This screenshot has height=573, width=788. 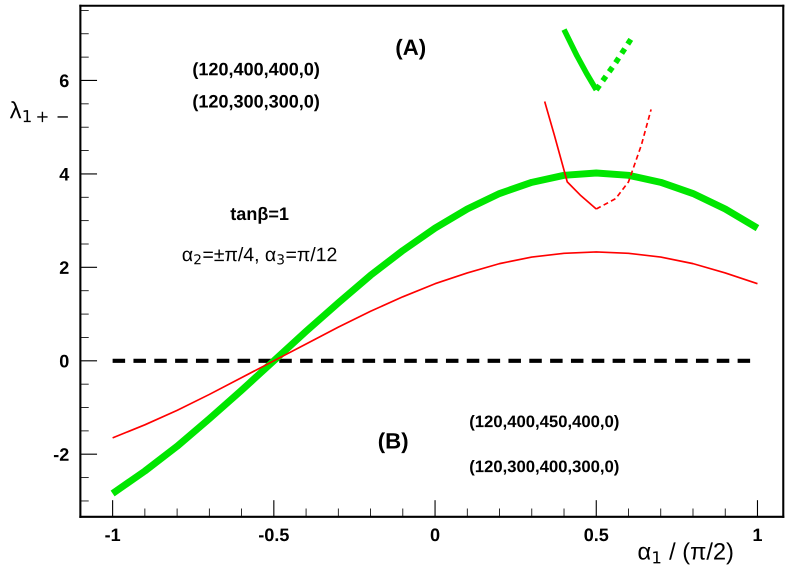 What do you see at coordinates (256, 71) in the screenshot?
I see `annotation: (120,400,400,0)` at bounding box center [256, 71].